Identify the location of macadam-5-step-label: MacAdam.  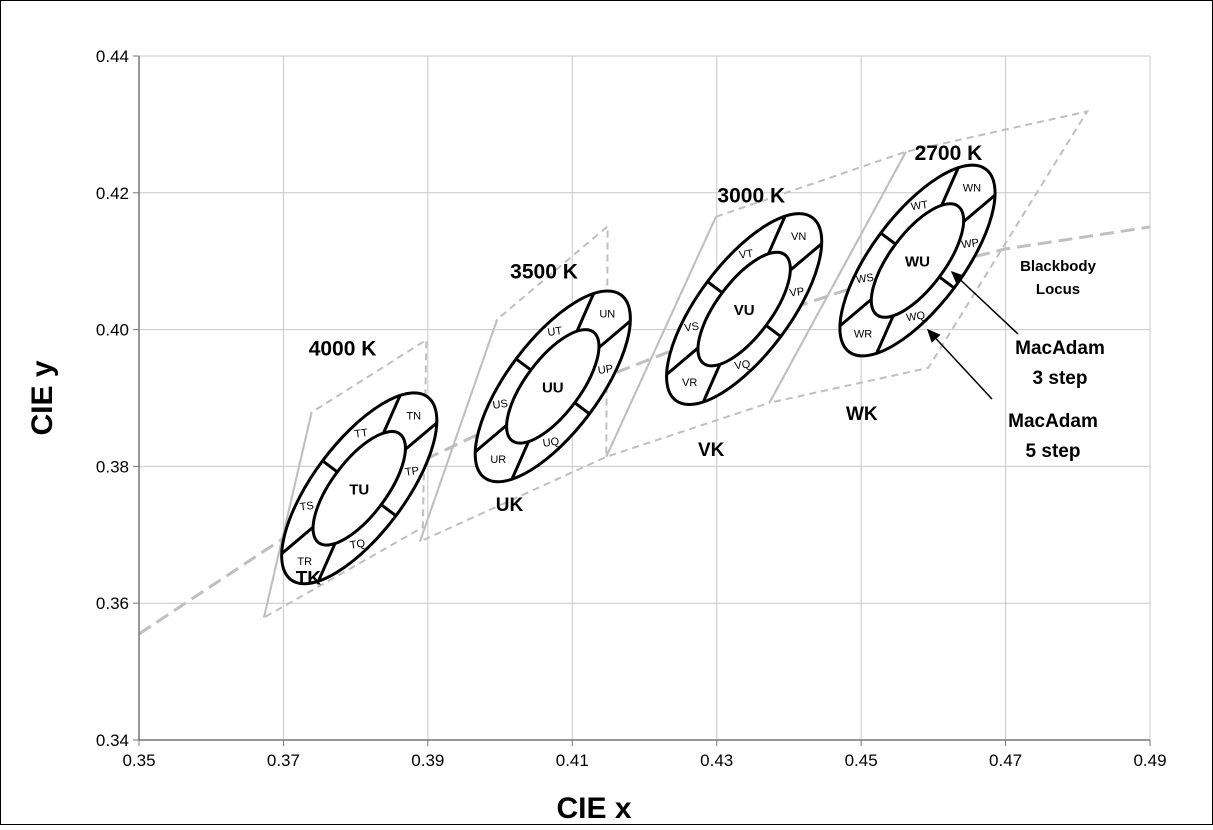
(1053, 421).